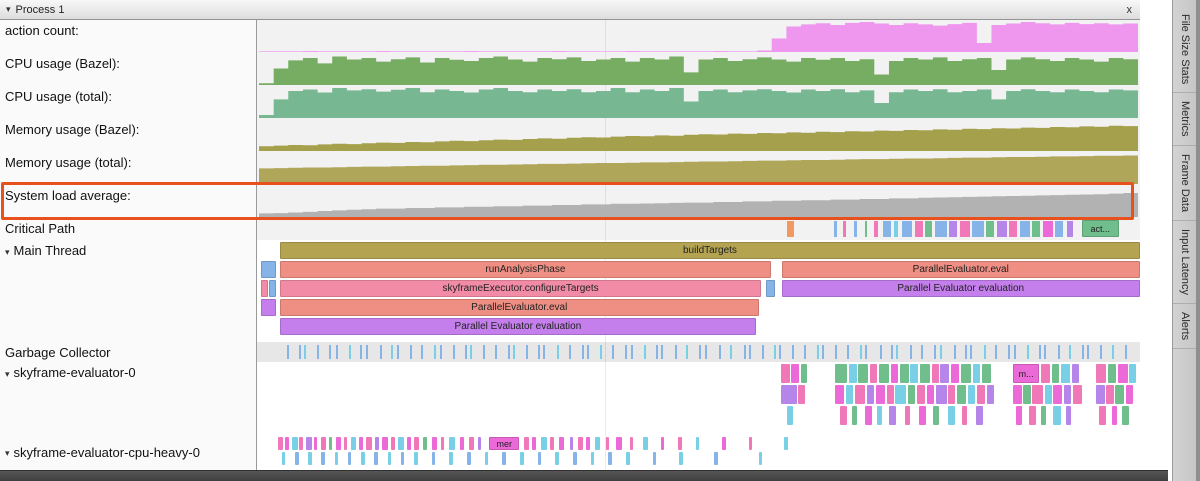 This screenshot has width=1200, height=481. Describe the element at coordinates (1184, 183) in the screenshot. I see `tab-frame-data: Frame Data` at that location.